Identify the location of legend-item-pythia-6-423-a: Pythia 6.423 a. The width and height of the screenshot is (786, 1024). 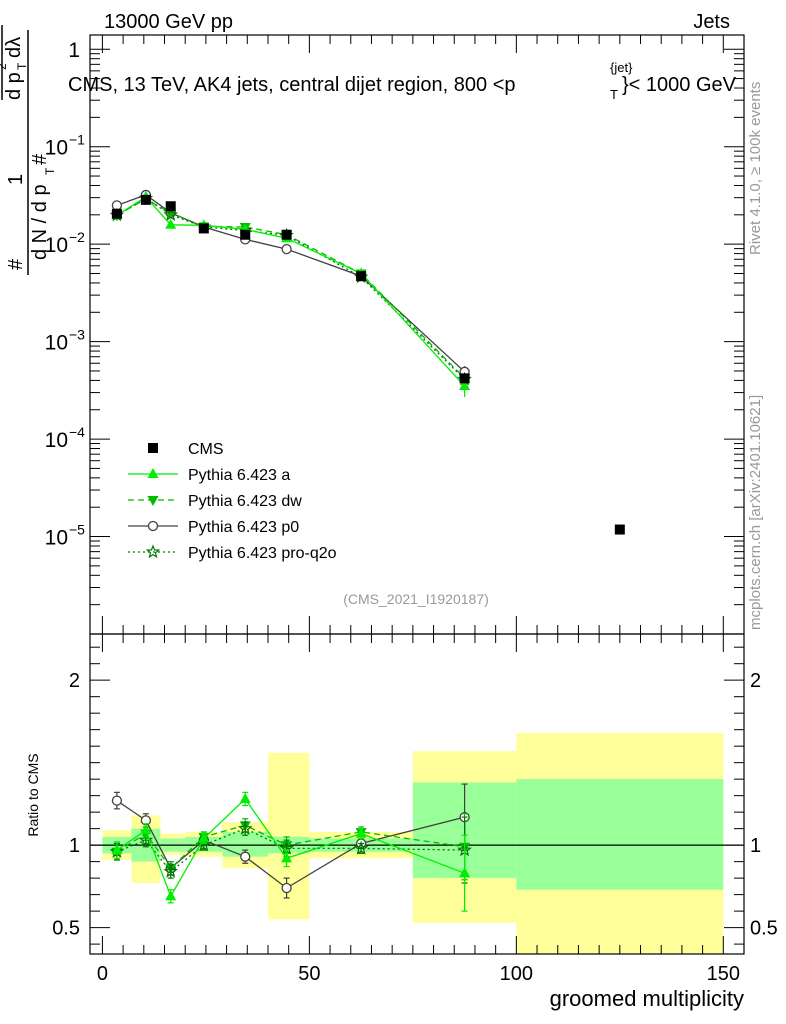
(209, 475).